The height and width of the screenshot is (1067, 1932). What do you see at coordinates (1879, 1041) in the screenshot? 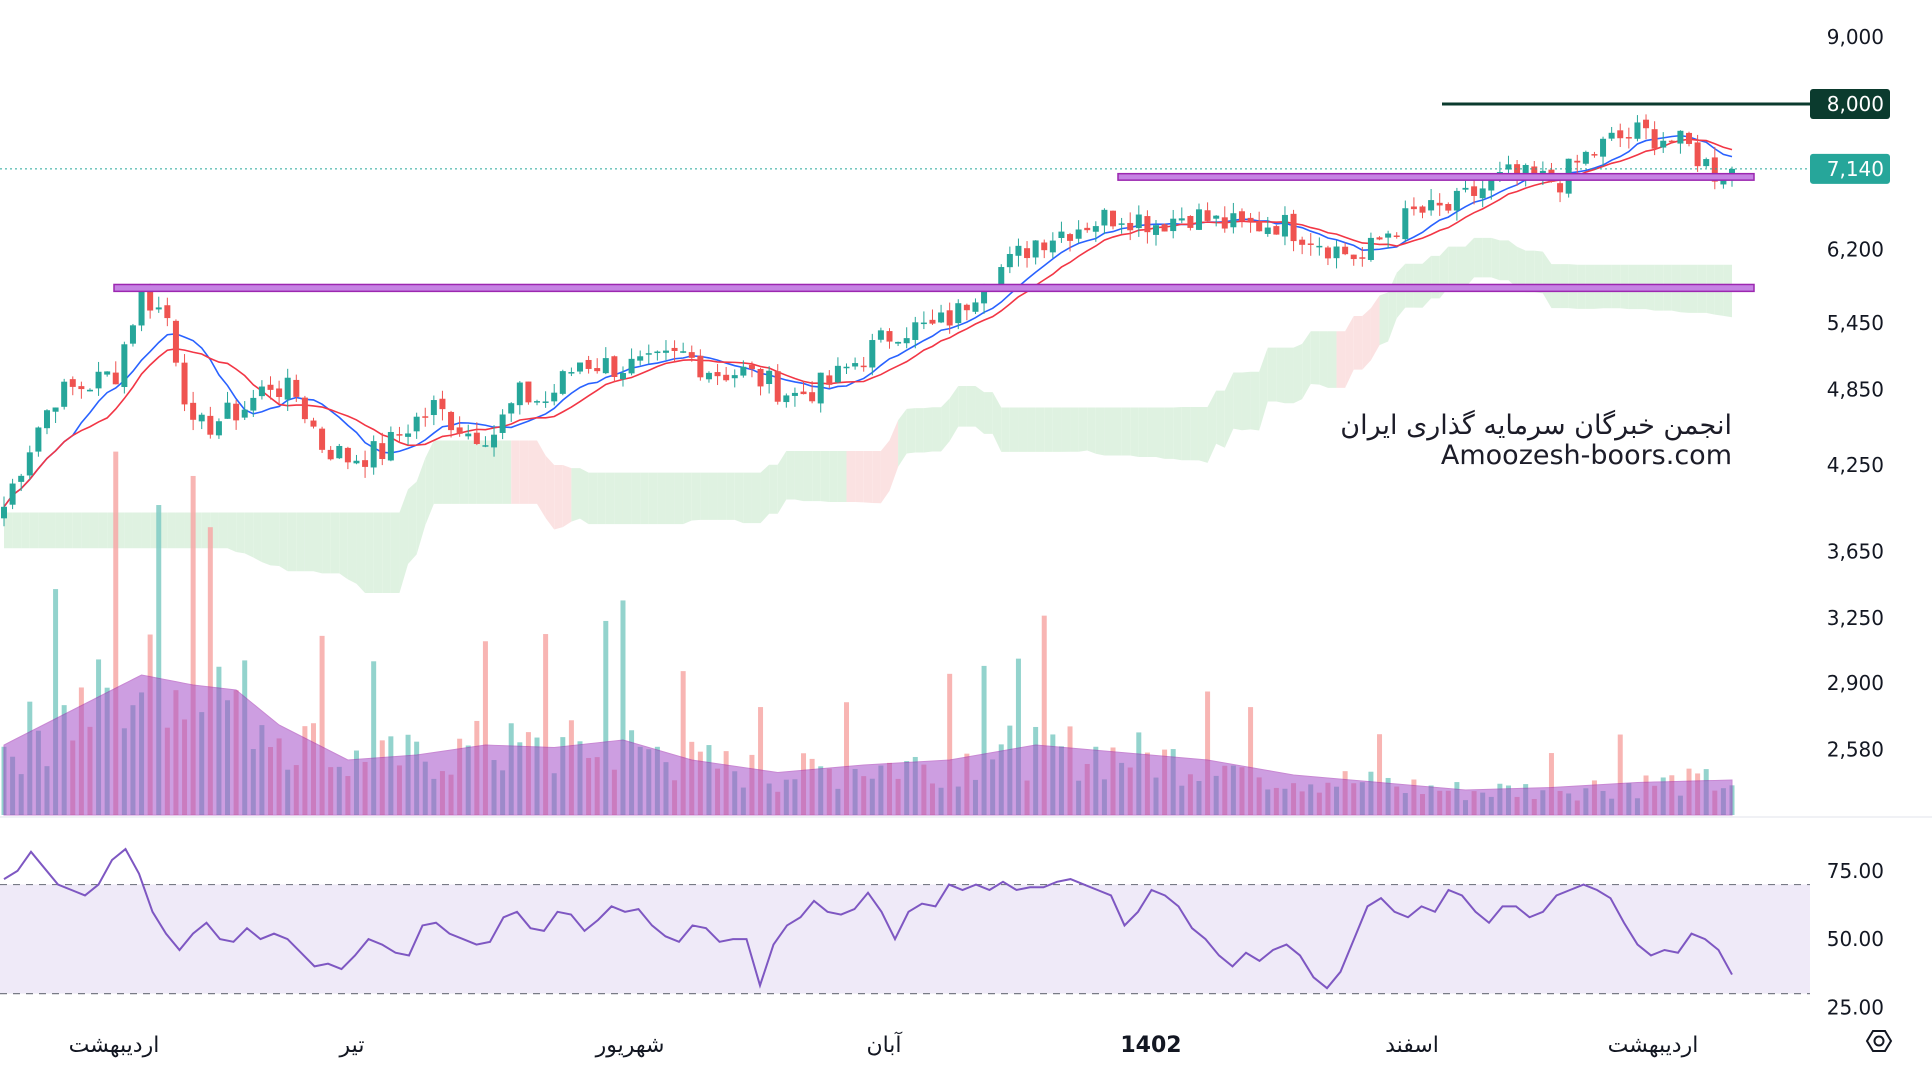
I see `settings-gear-icon` at bounding box center [1879, 1041].